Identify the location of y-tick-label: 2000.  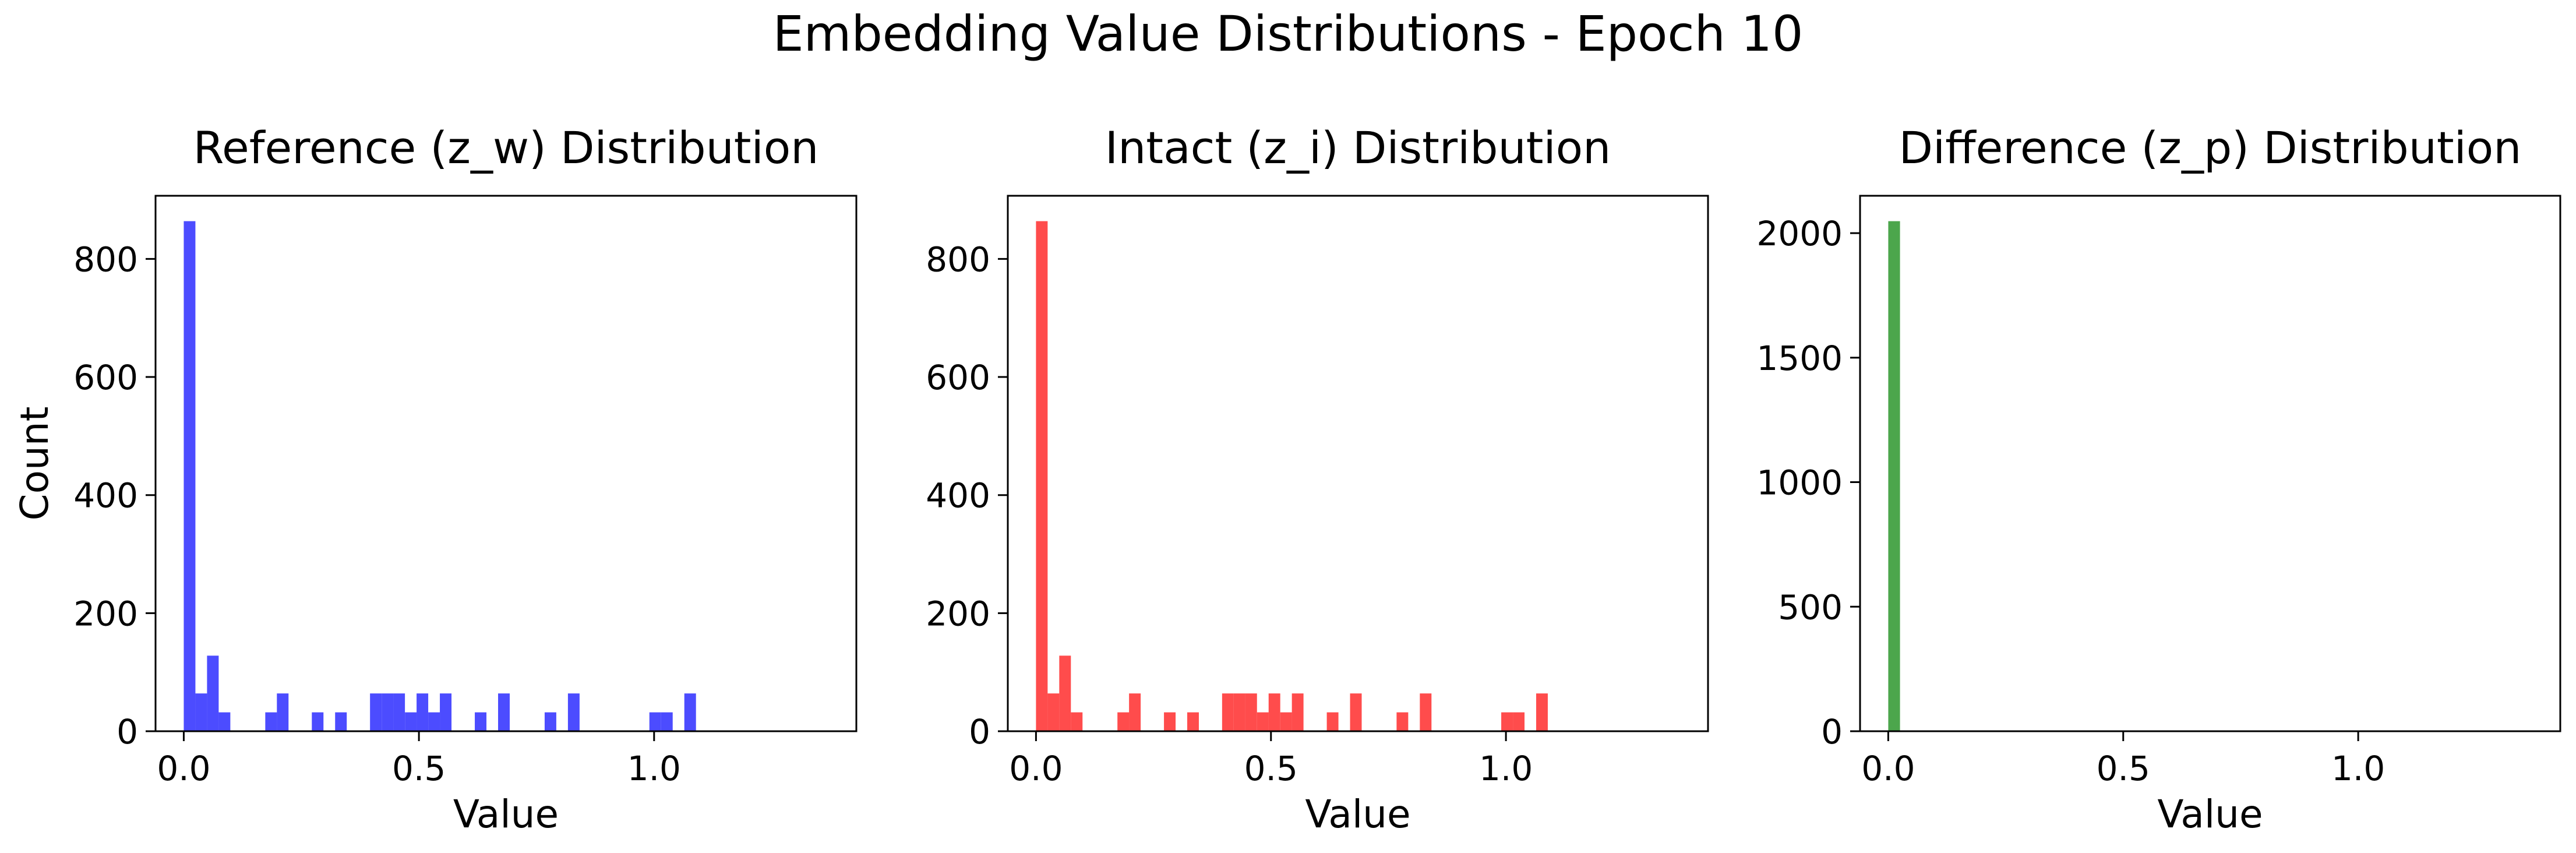
(1800, 234).